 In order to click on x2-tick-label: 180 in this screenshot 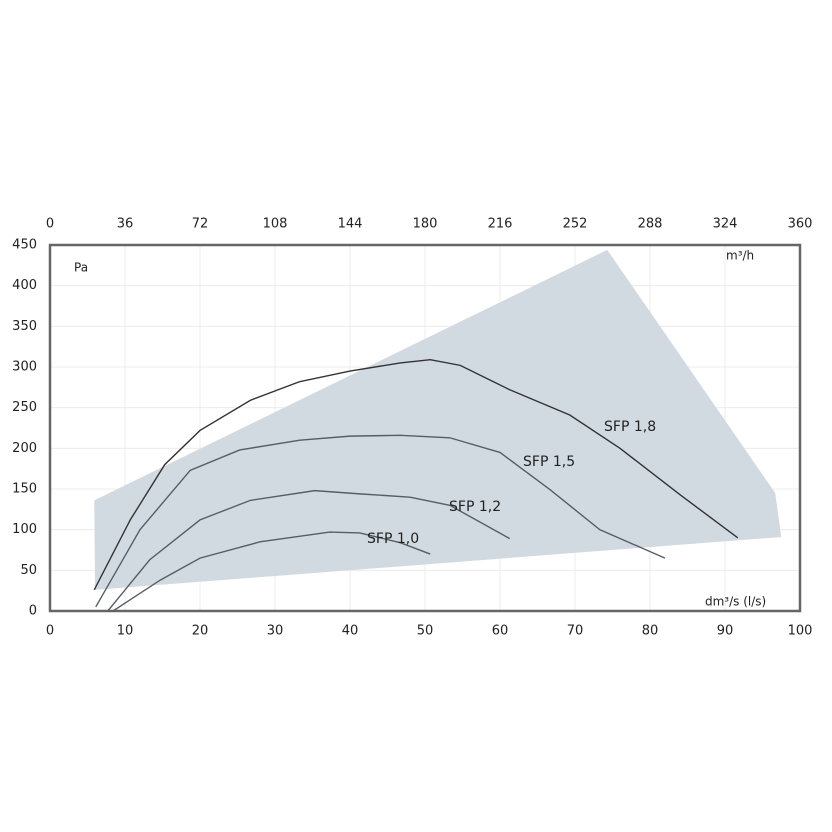, I will do `click(425, 224)`.